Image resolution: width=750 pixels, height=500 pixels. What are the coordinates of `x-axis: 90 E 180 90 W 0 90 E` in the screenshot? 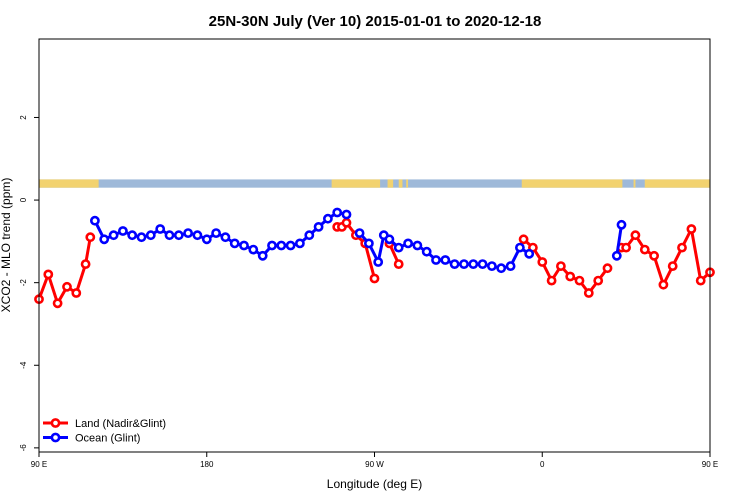 It's located at (374, 460).